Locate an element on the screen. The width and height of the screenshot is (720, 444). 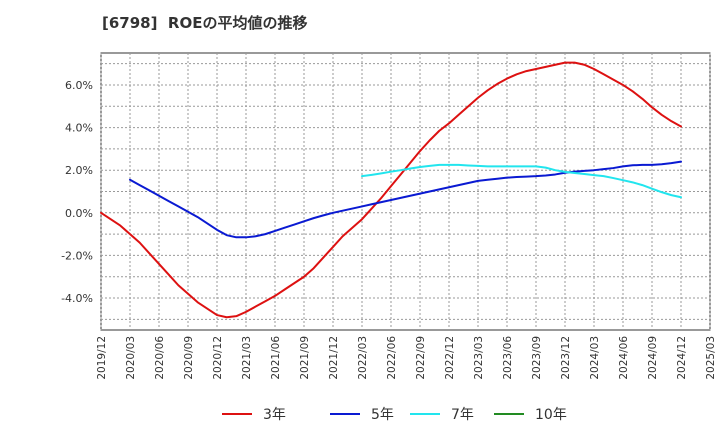
x-tick-label: 2024/06 is located at coordinates (624, 358).